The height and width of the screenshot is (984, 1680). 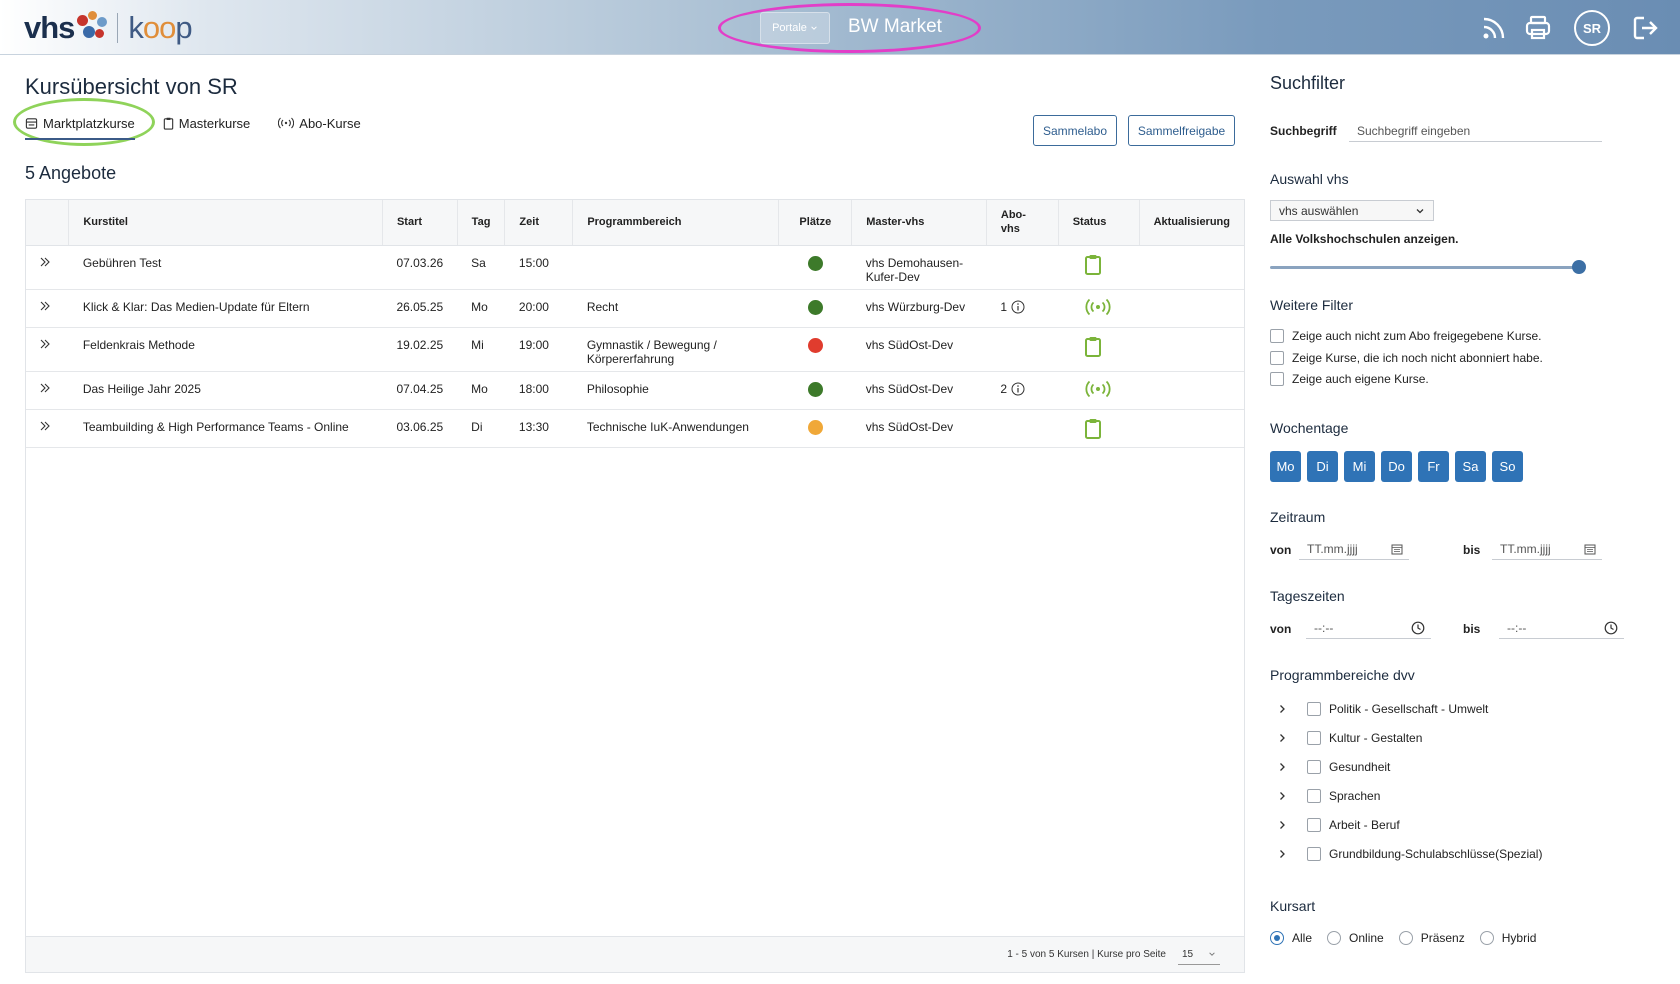 What do you see at coordinates (1592, 28) in the screenshot?
I see `user-avatar: SR` at bounding box center [1592, 28].